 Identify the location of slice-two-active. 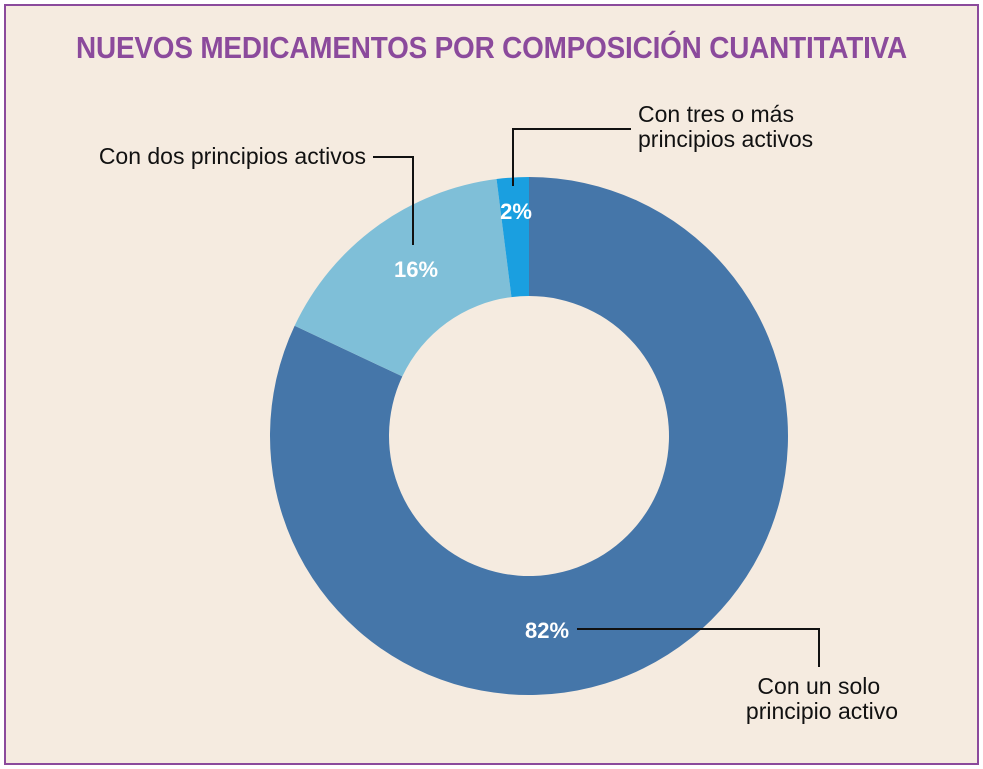
(403, 278).